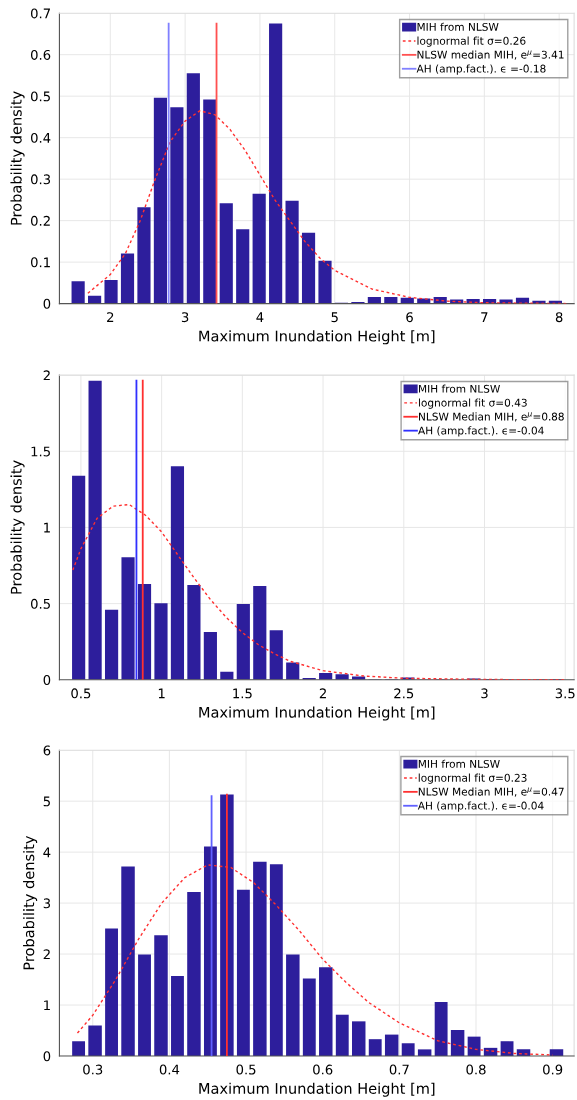  What do you see at coordinates (484, 317) in the screenshot?
I see `x-tick-label: 7` at bounding box center [484, 317].